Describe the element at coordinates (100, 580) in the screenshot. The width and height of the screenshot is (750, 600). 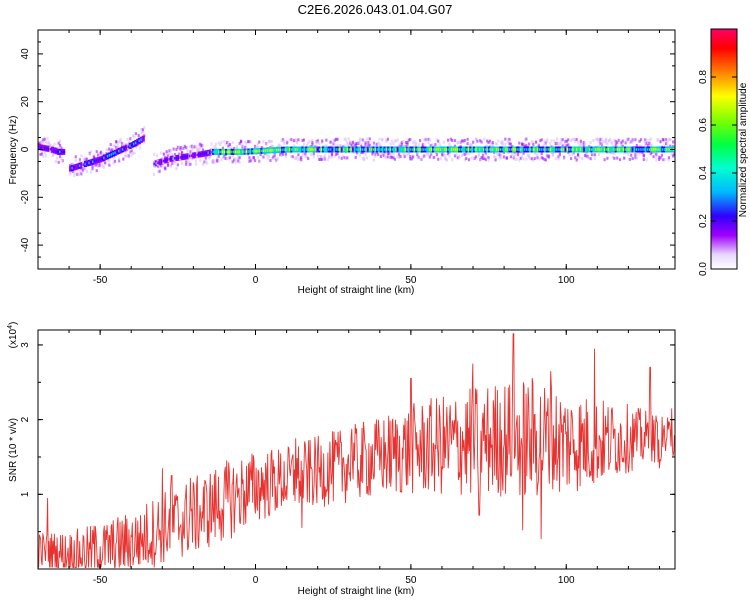
I see `x-tick-label: -50` at that location.